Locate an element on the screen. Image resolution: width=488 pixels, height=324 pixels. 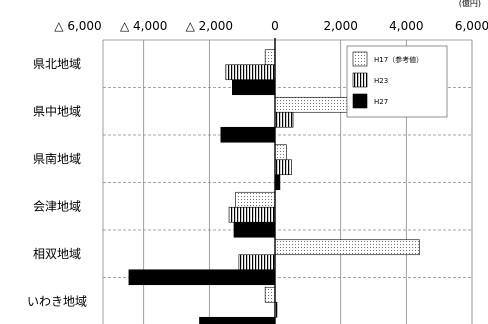
legend-label: H27 is located at coordinates (381, 102).